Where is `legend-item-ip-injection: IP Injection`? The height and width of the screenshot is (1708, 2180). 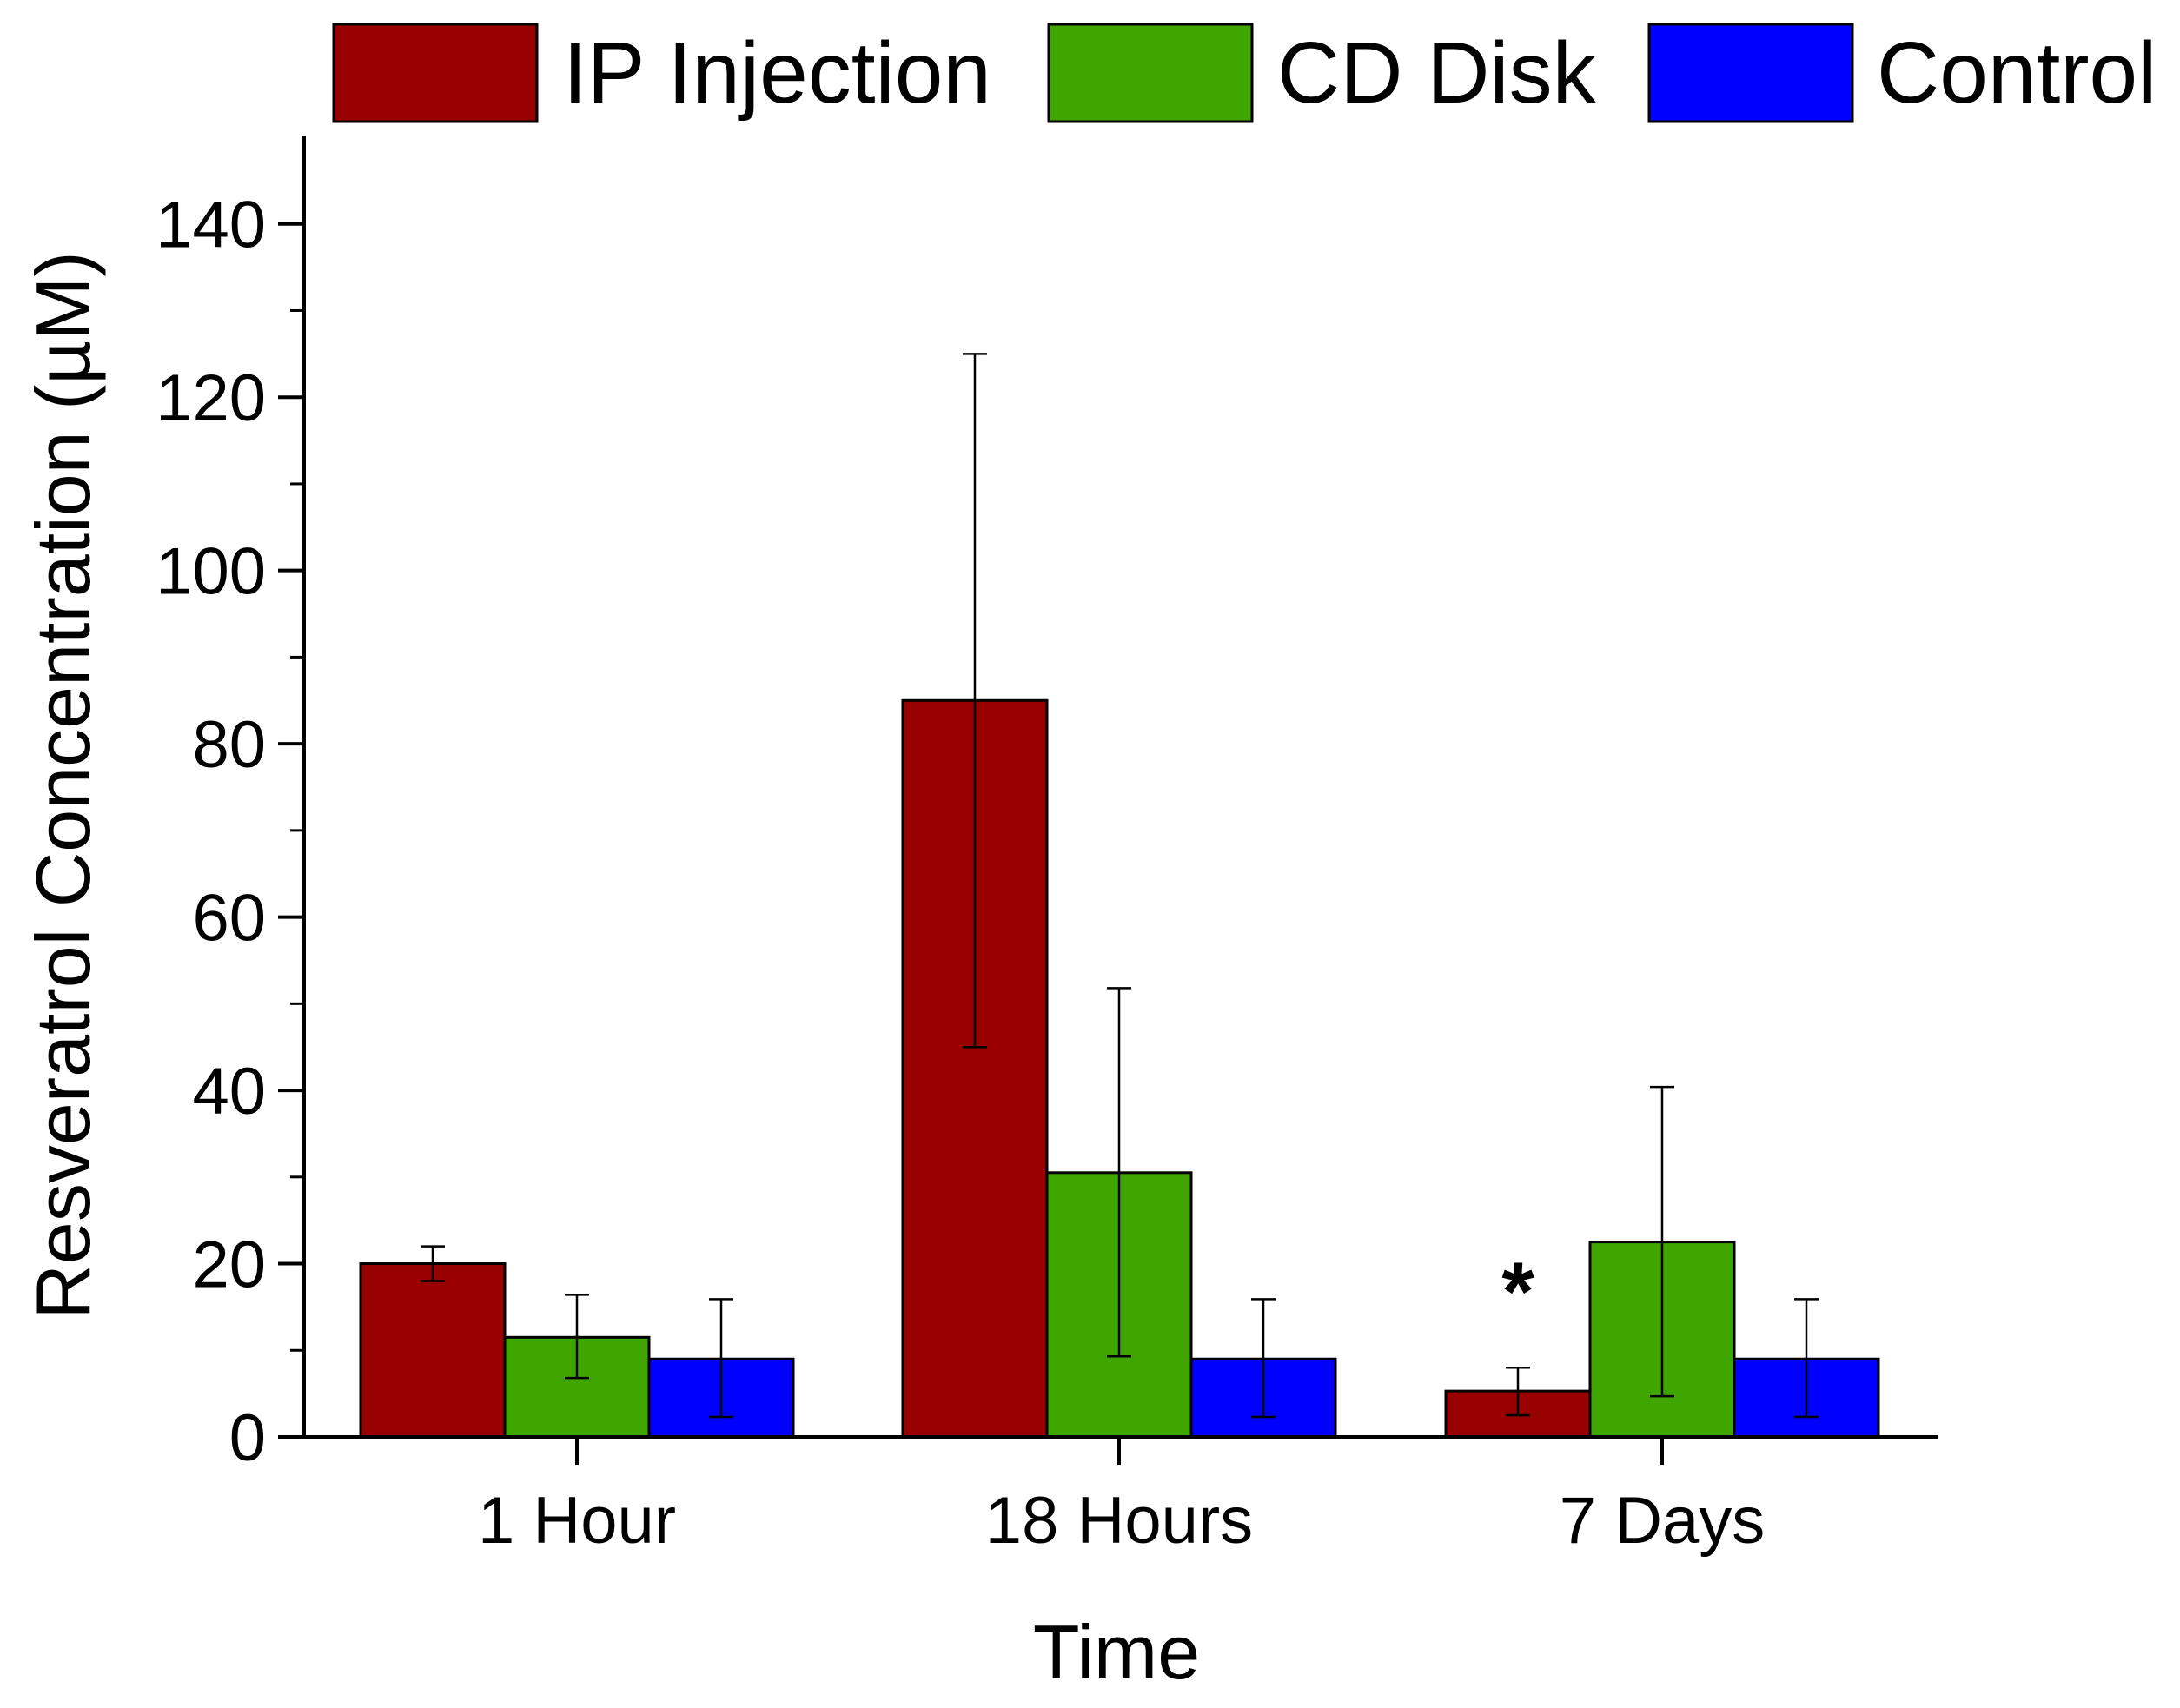 legend-item-ip-injection: IP Injection is located at coordinates (661, 73).